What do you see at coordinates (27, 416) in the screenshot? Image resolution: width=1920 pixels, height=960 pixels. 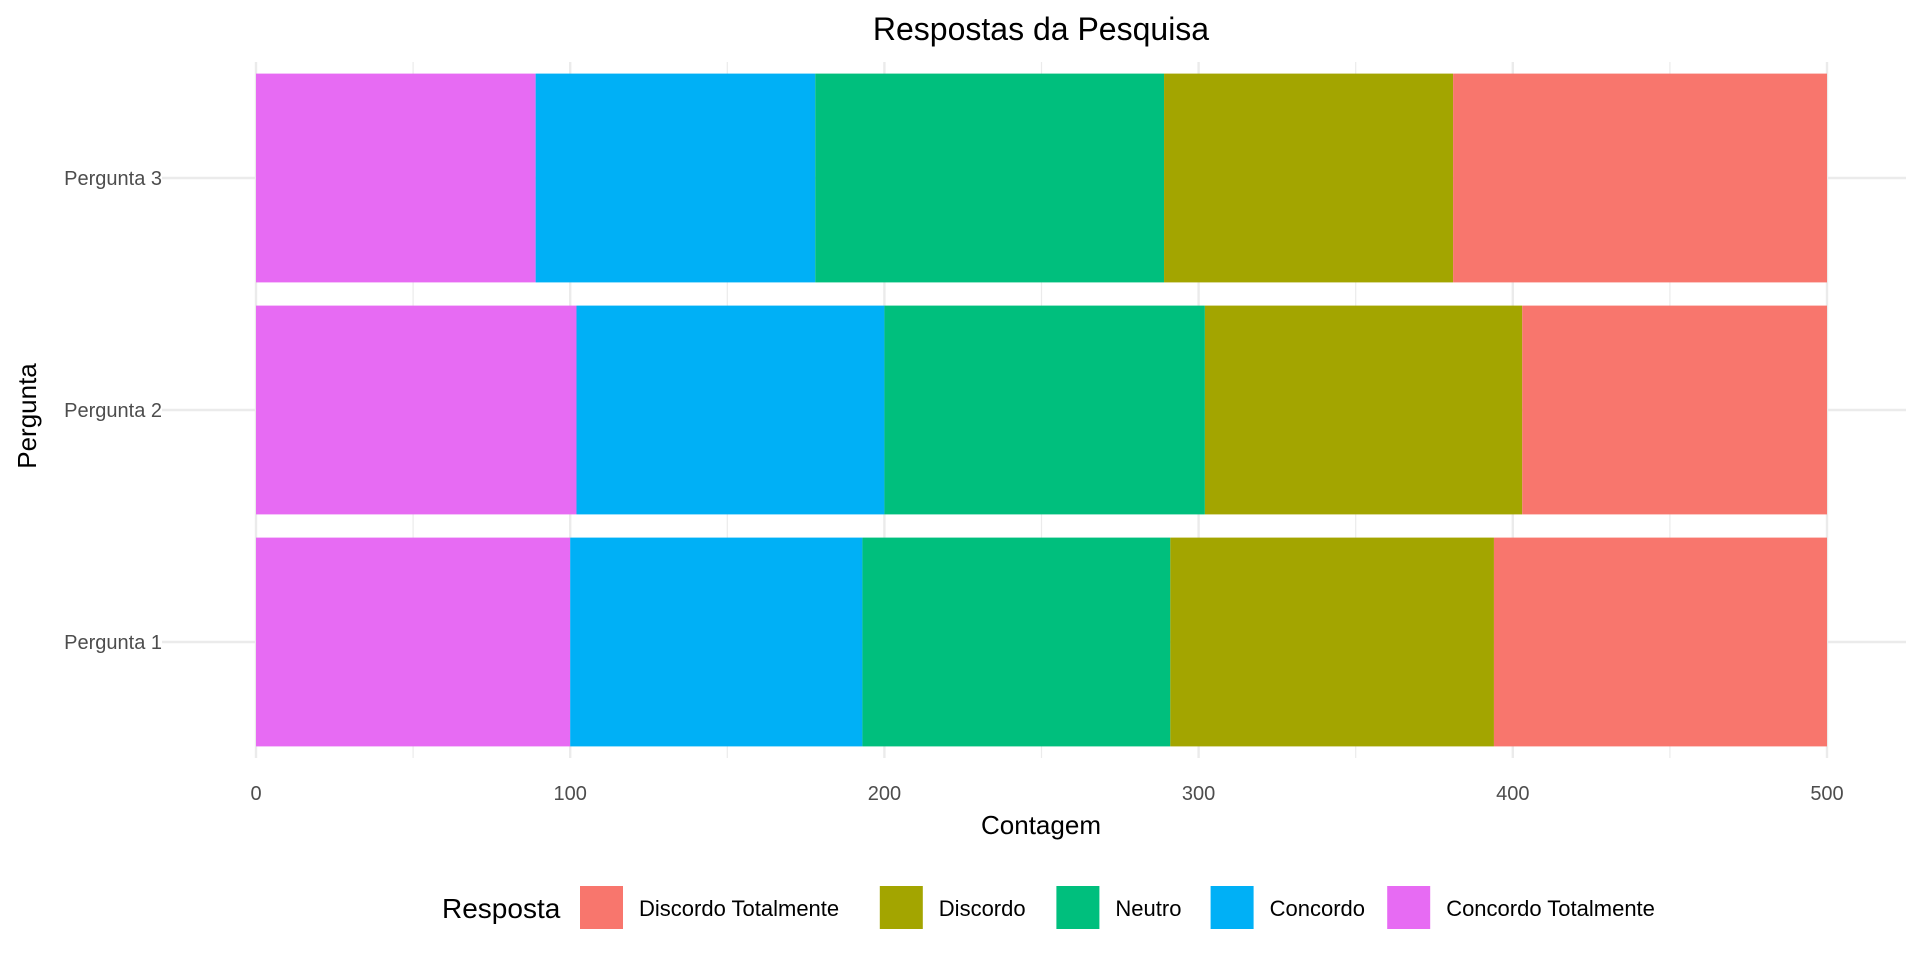 I see `y-axis-title: Pergunta` at bounding box center [27, 416].